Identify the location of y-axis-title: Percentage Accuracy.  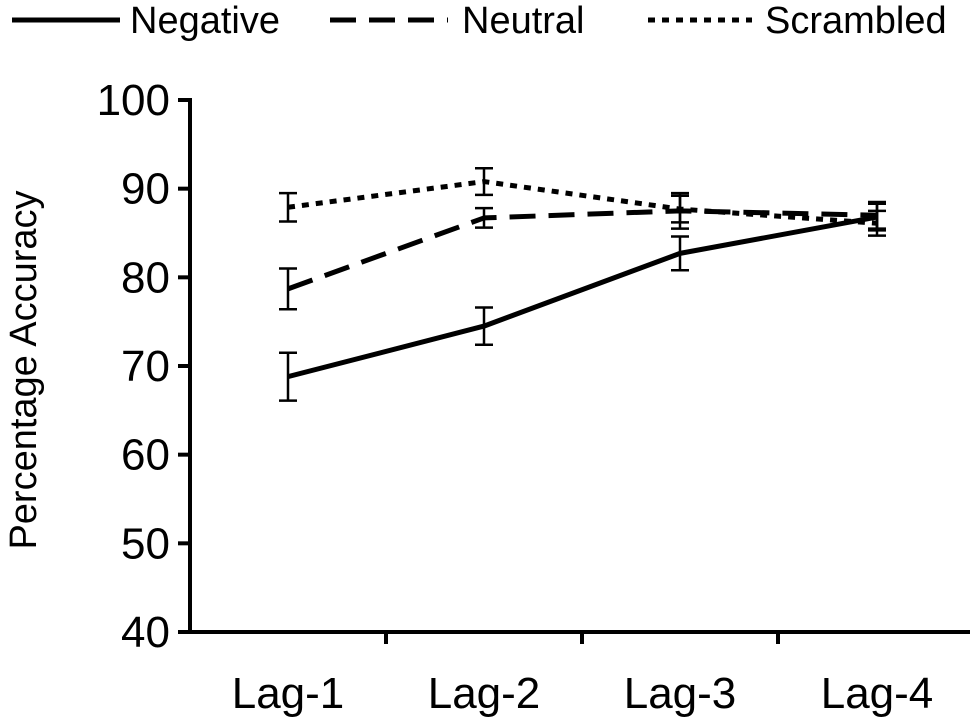
(24, 369).